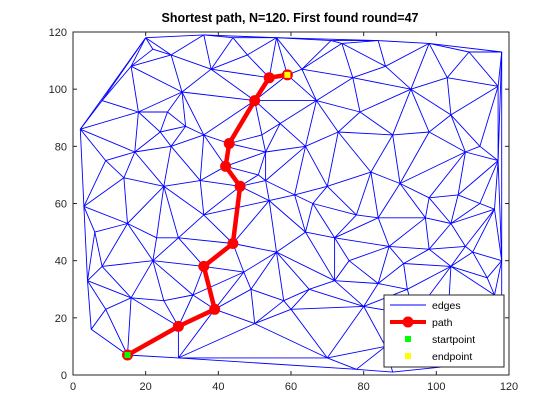 The image size is (560, 420). What do you see at coordinates (436, 387) in the screenshot?
I see `x-tick-label: 100` at bounding box center [436, 387].